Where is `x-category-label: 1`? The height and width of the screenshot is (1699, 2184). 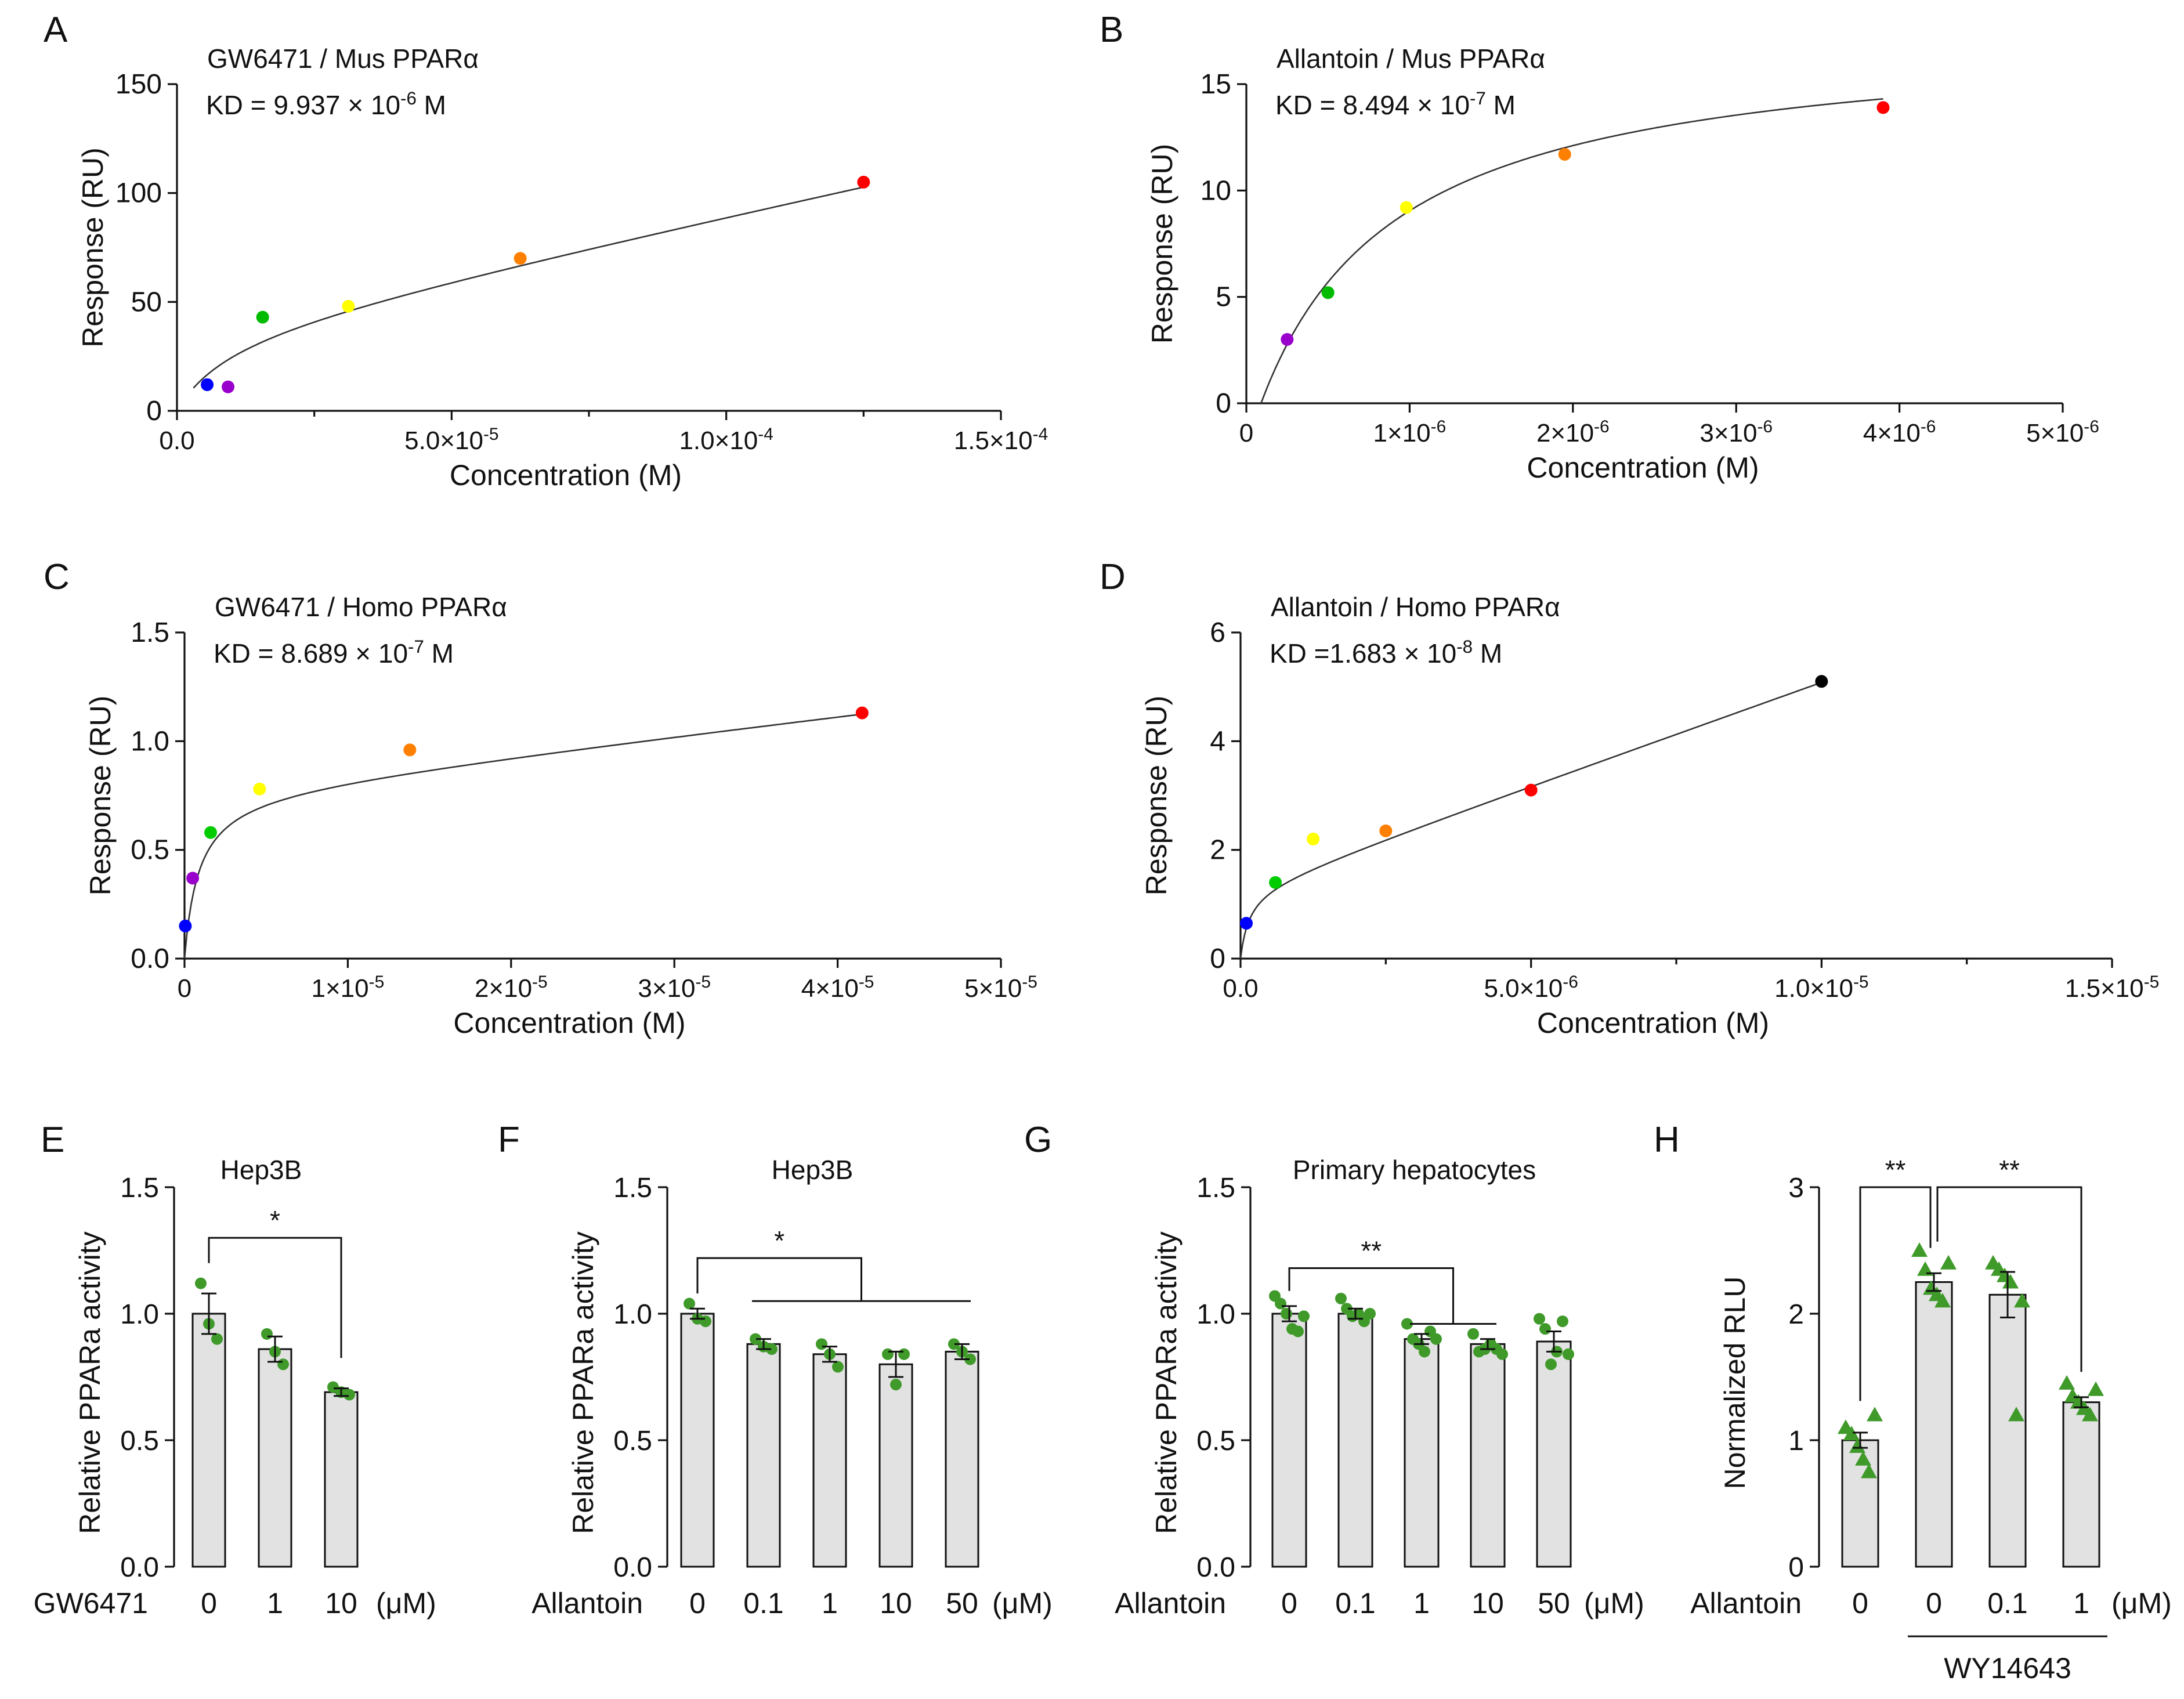 x-category-label: 1 is located at coordinates (830, 1603).